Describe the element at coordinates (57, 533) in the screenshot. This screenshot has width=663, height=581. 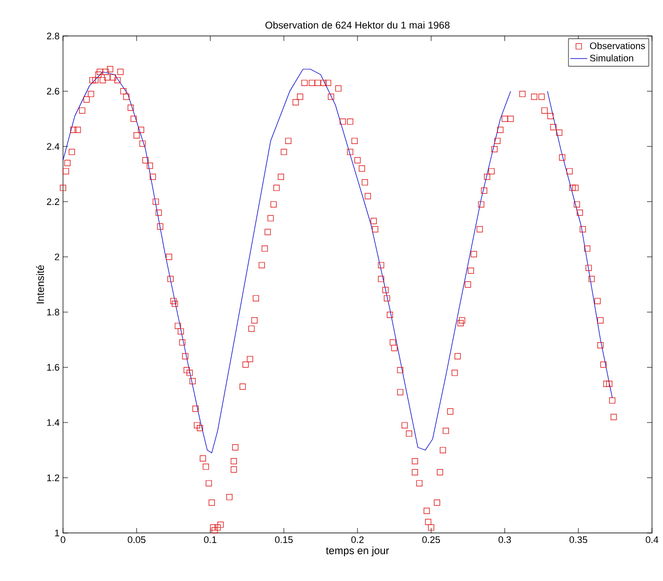
I see `y-tick-label: 1` at that location.